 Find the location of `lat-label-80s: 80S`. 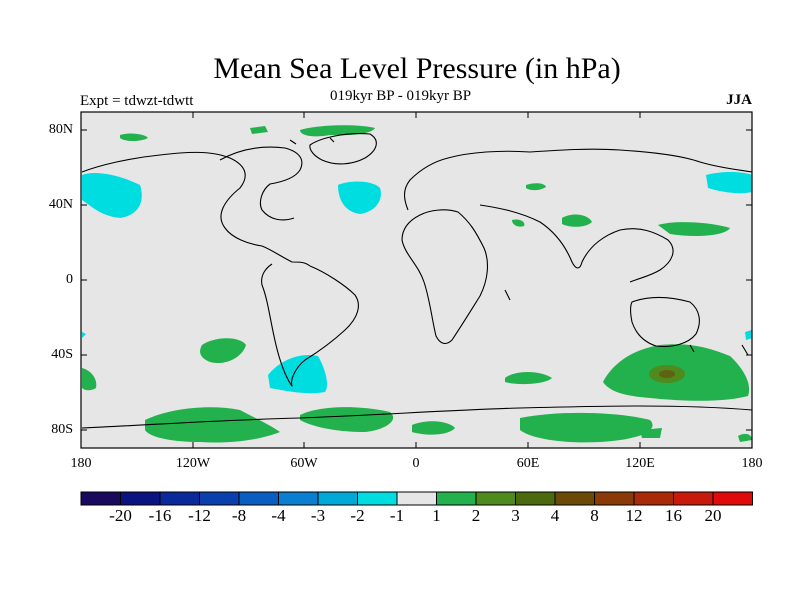

lat-label-80s: 80S is located at coordinates (62, 429).